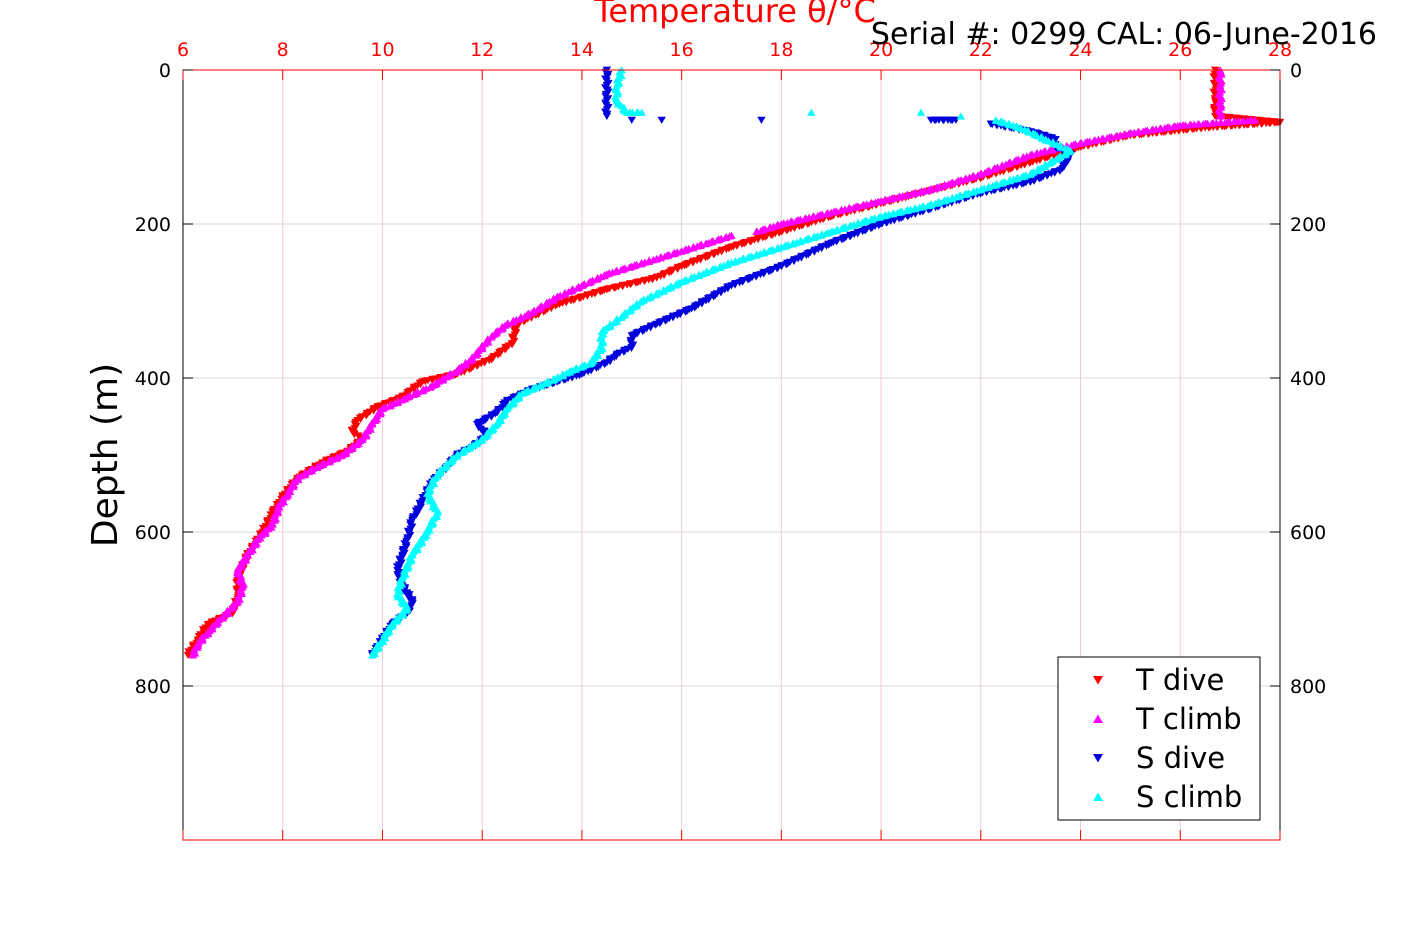 Image resolution: width=1417 pixels, height=949 pixels. What do you see at coordinates (1296, 71) in the screenshot?
I see `y-tick-label-right: 0` at bounding box center [1296, 71].